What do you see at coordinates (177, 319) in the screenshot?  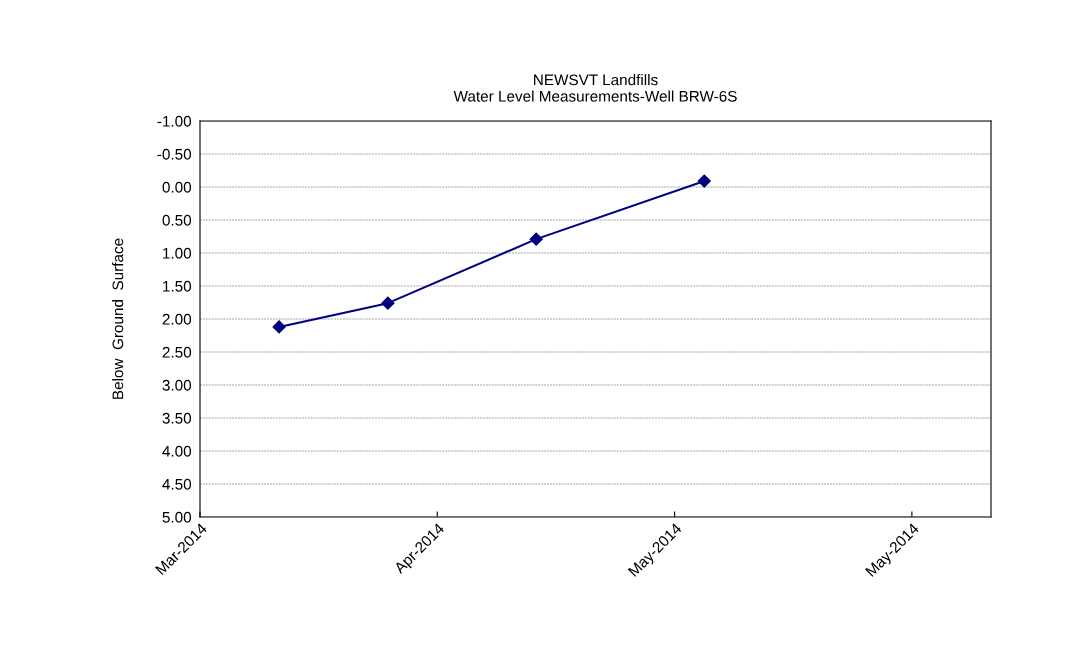 I see `y-tick-label: 2.00` at bounding box center [177, 319].